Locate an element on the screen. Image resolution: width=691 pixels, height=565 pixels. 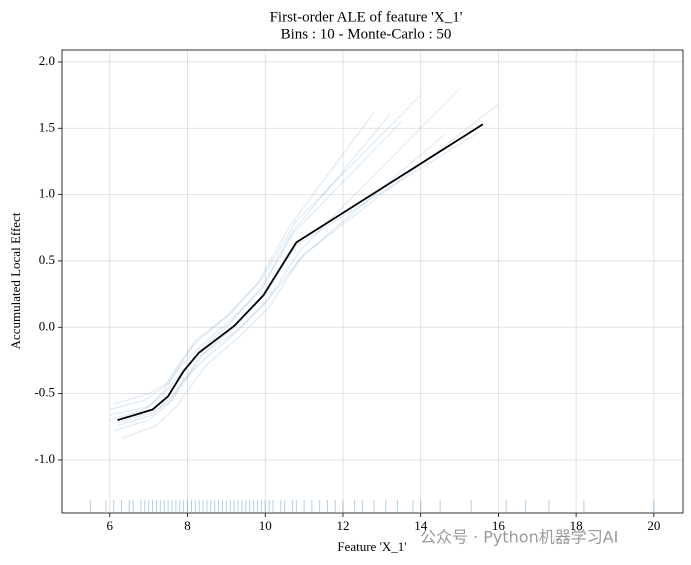
y-tick-label: 2.0 is located at coordinates (47, 60).